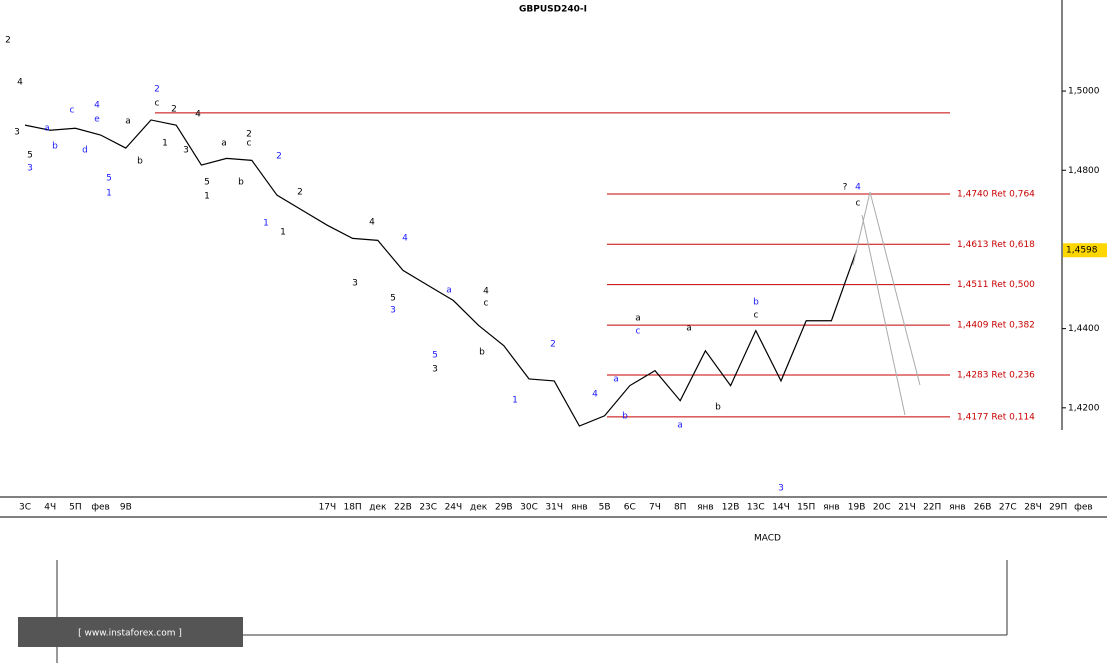 The image size is (1107, 663). I want to click on x-tick-label: 21Ч, so click(907, 508).